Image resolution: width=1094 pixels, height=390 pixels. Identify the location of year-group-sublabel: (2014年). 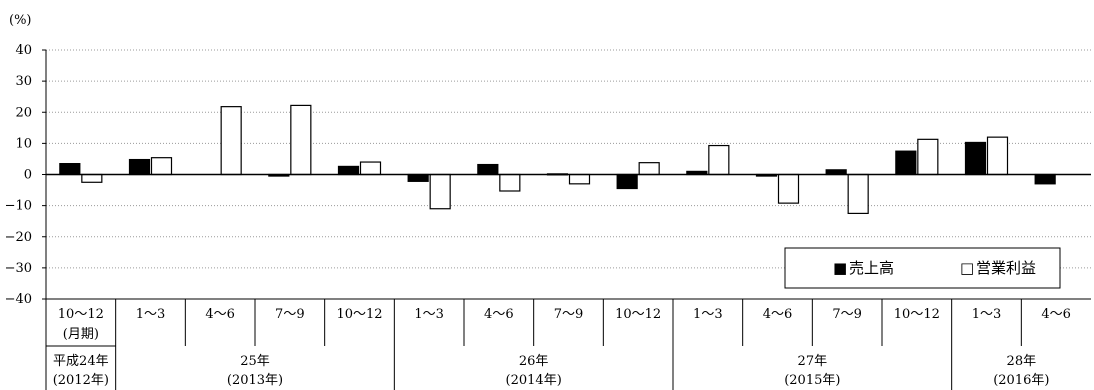
(534, 380).